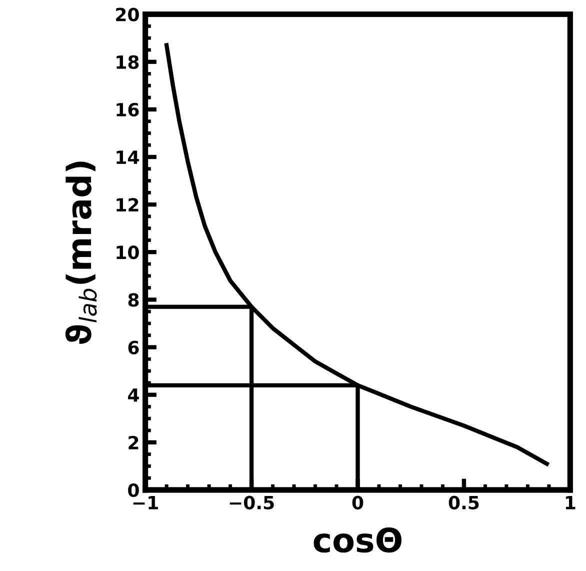 This screenshot has height=571, width=586. I want to click on y-tick-label: 4, so click(133, 395).